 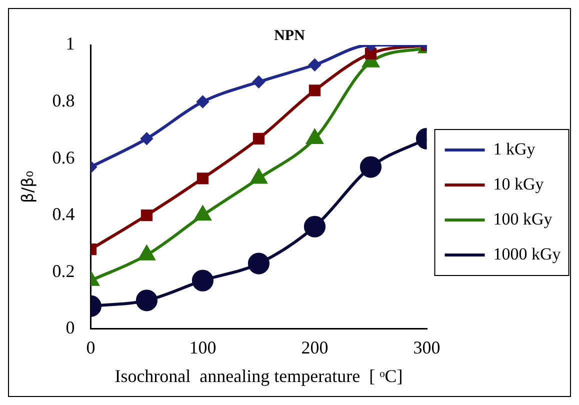 What do you see at coordinates (27, 187) in the screenshot?
I see `y-axis-title: β/β₀` at bounding box center [27, 187].